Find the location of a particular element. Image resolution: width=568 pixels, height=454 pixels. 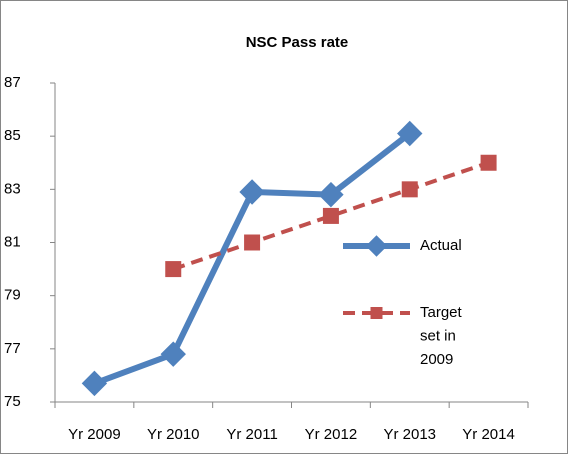

x-tick-label: Yr 2011 is located at coordinates (251, 434).